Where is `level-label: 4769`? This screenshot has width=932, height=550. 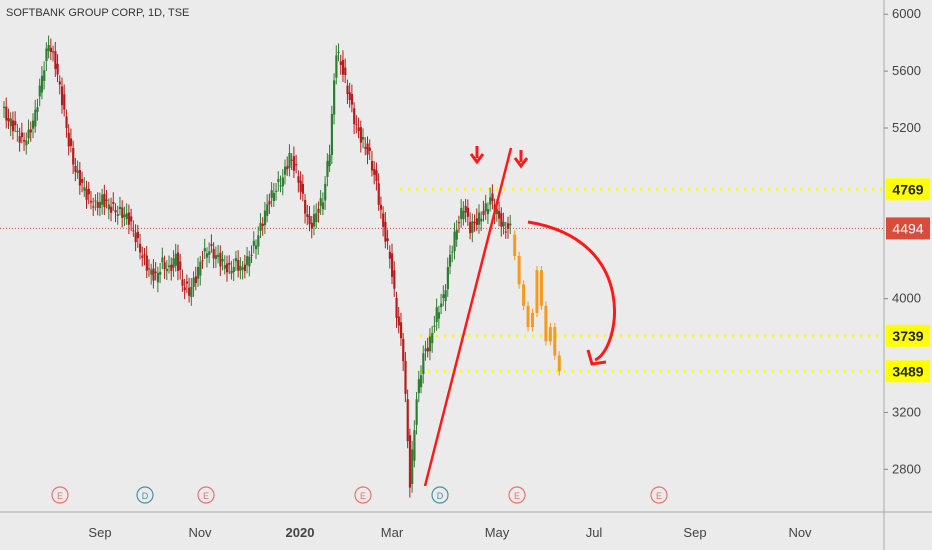
level-label: 4769 is located at coordinates (907, 189).